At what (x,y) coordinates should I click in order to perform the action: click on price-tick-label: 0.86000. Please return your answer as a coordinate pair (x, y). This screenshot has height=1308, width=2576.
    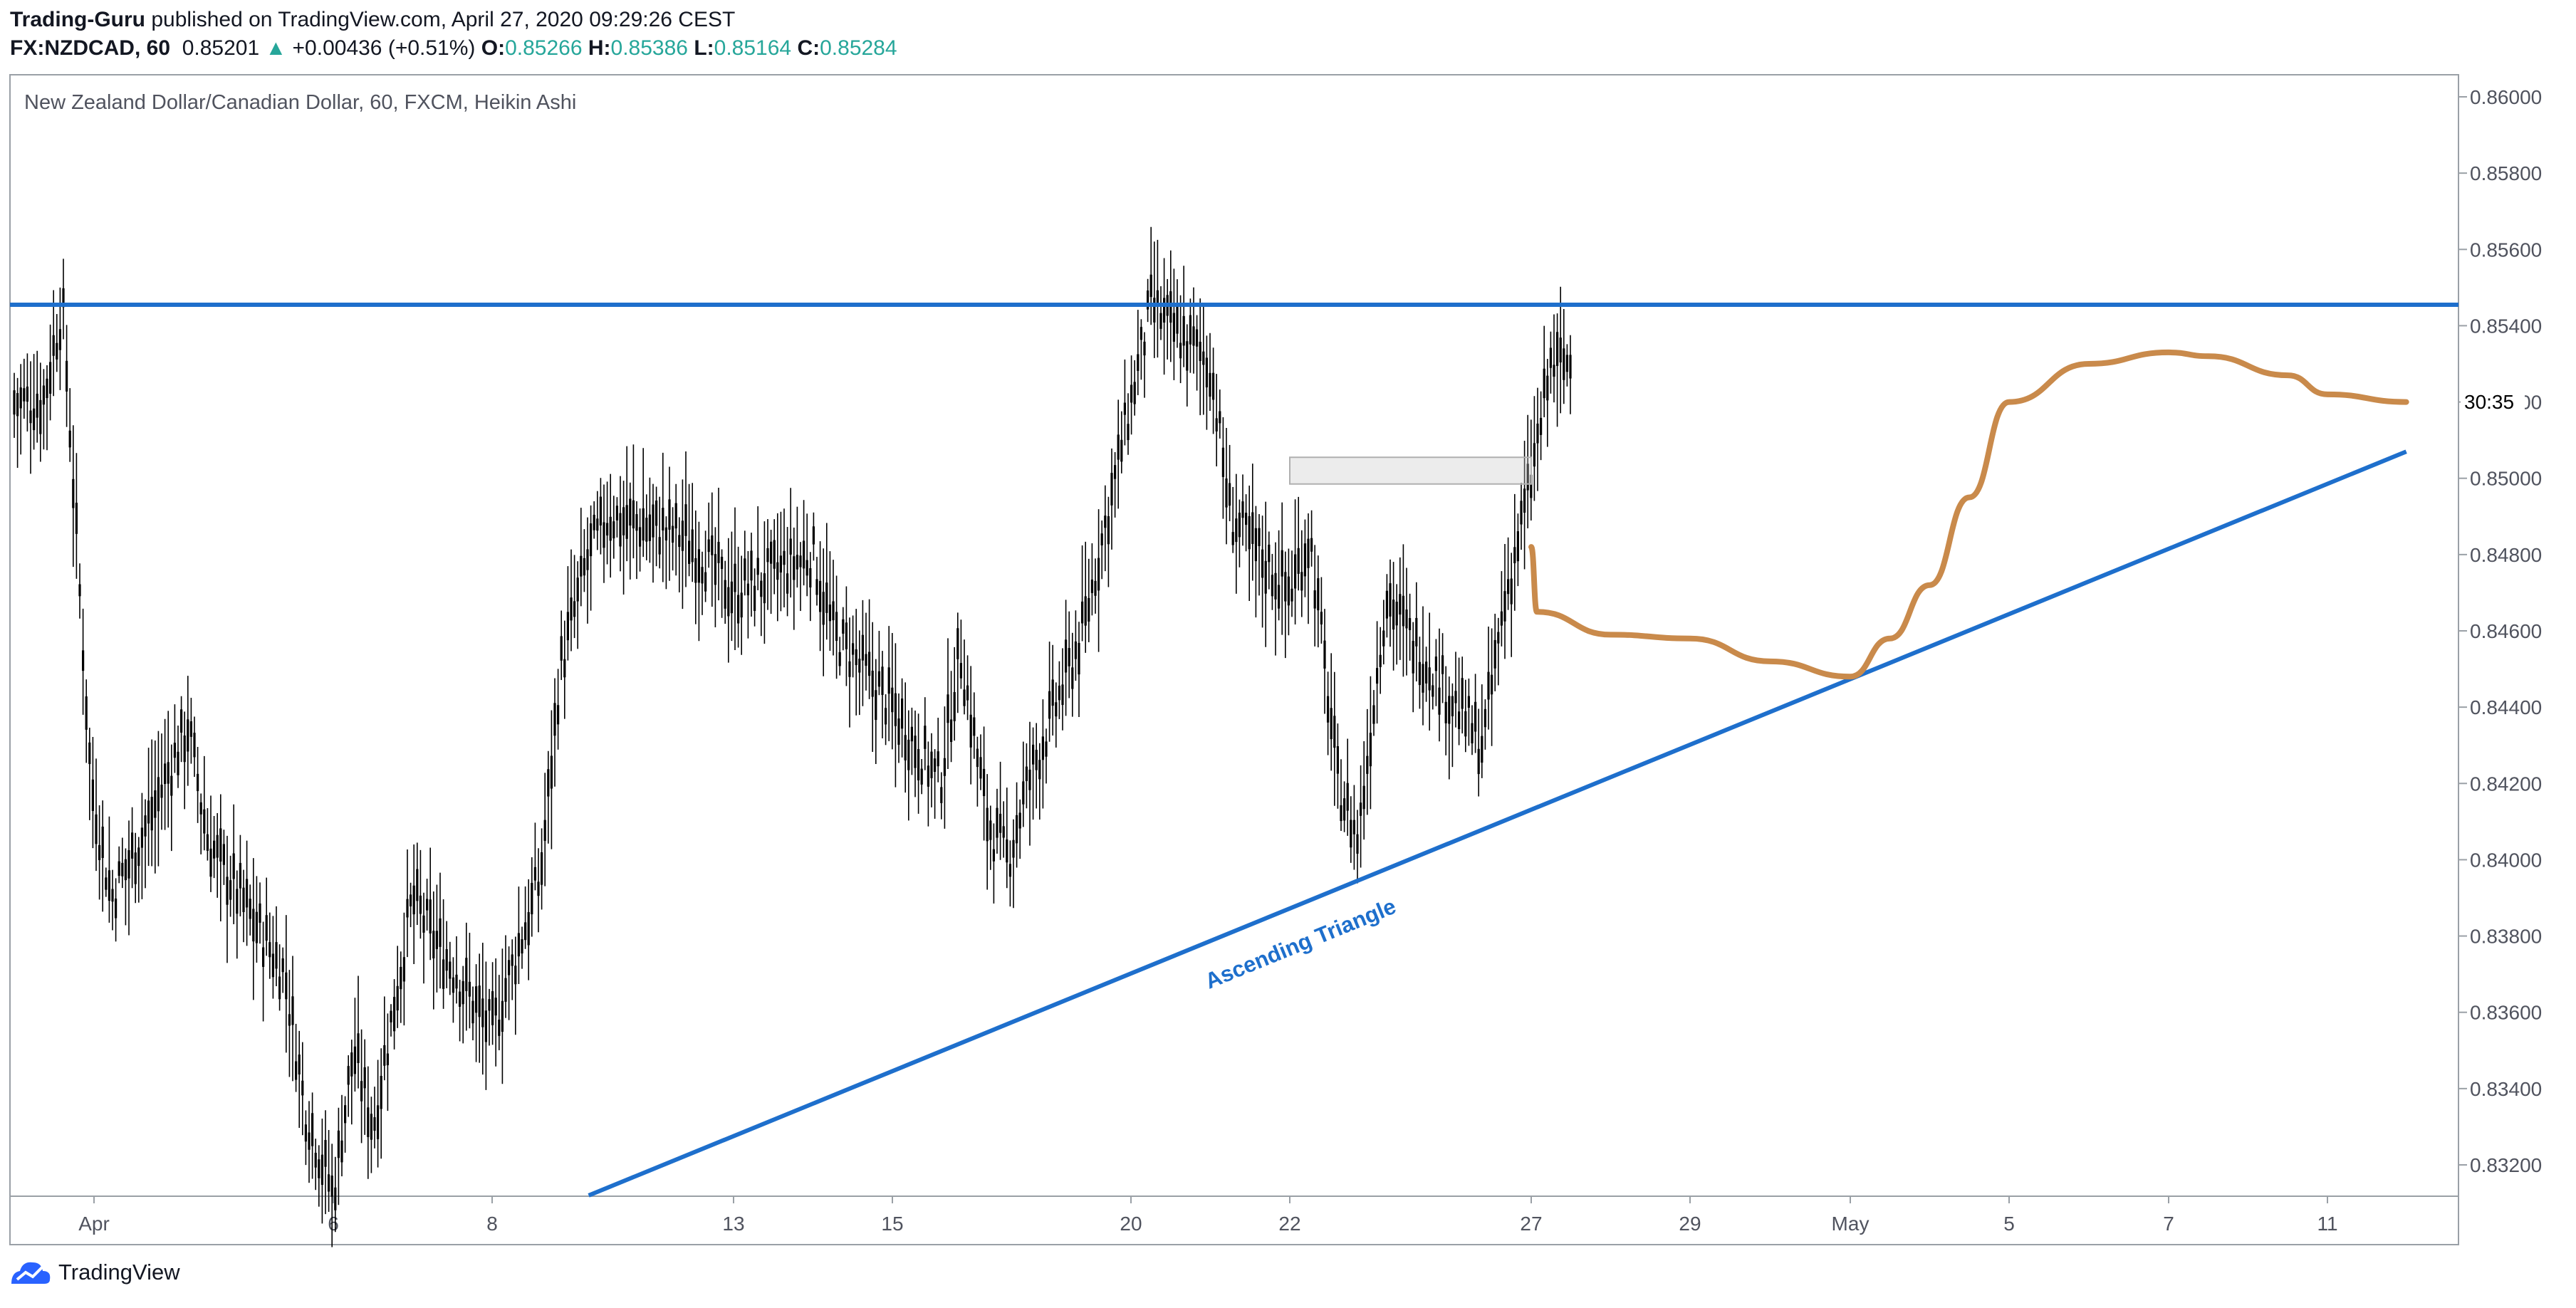
    Looking at the image, I should click on (2506, 97).